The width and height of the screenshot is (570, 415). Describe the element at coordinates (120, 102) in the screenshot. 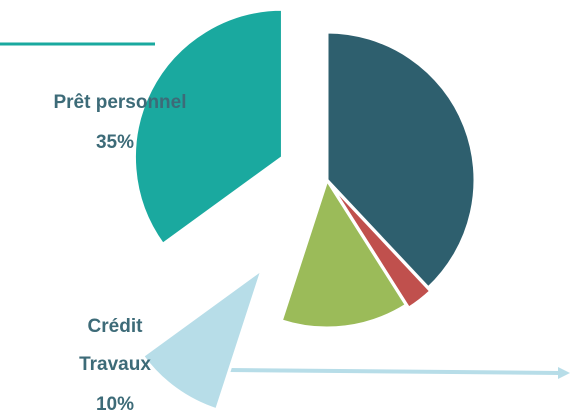

I see `slice-label: Prêt personnel` at that location.